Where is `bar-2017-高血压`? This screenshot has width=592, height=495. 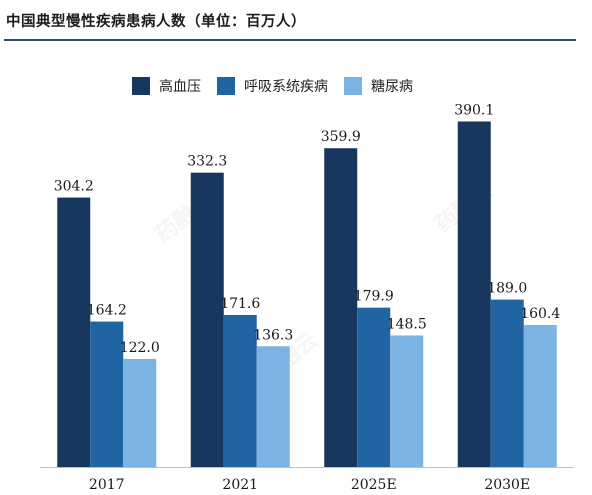
bar-2017-高血压 is located at coordinates (74, 332).